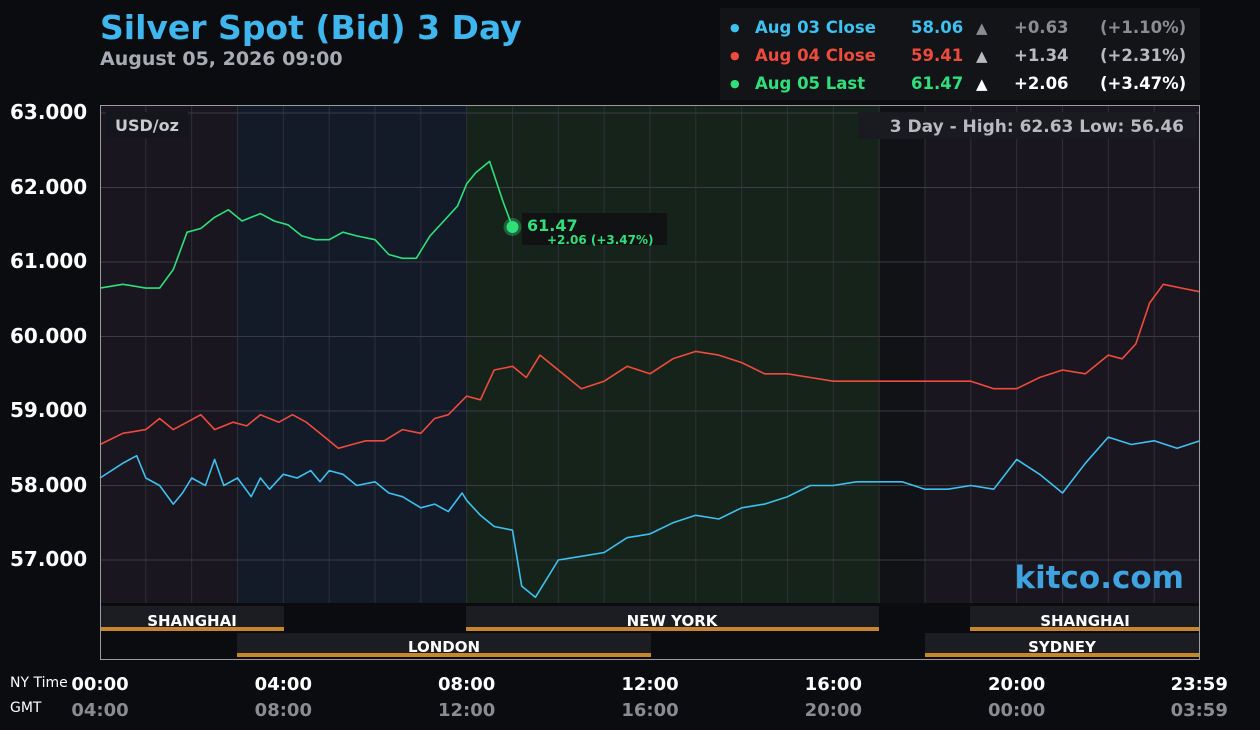 The image size is (1260, 730). What do you see at coordinates (810, 83) in the screenshot?
I see `legend-name: Aug 05 Last` at bounding box center [810, 83].